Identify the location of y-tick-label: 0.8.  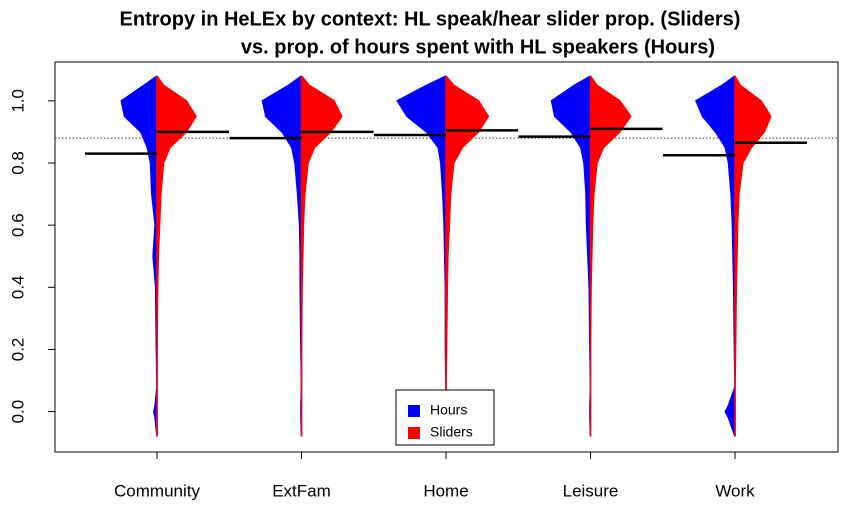
(17, 163).